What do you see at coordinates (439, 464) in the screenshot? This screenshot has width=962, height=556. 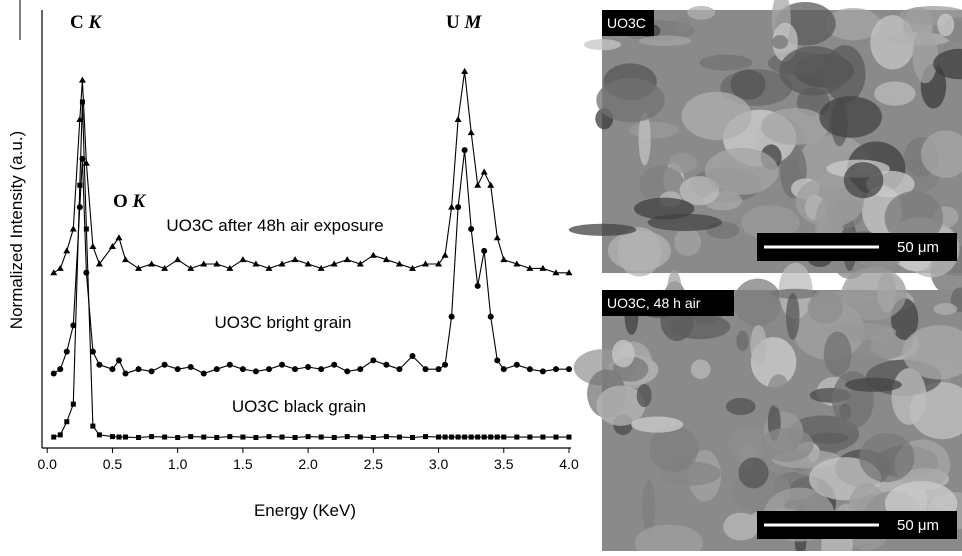 I see `x-tick-label: 3.0` at bounding box center [439, 464].